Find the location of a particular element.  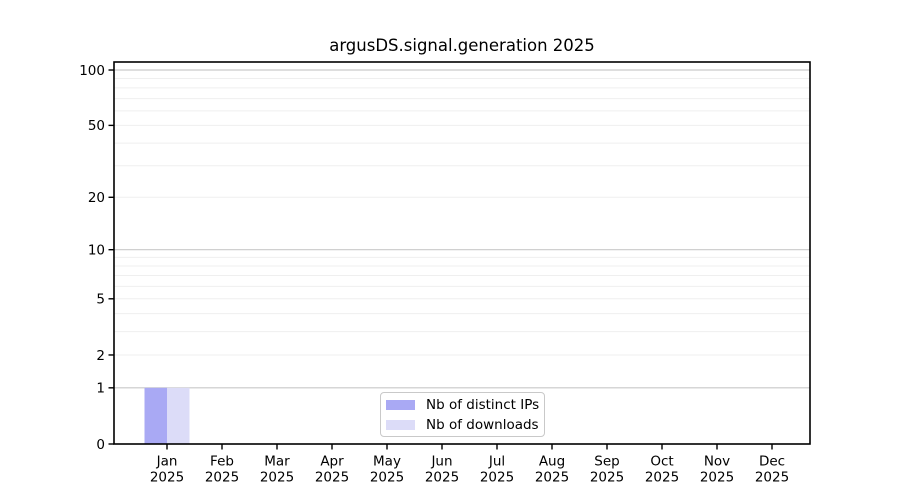

x-tick-label-month: Feb is located at coordinates (222, 462).